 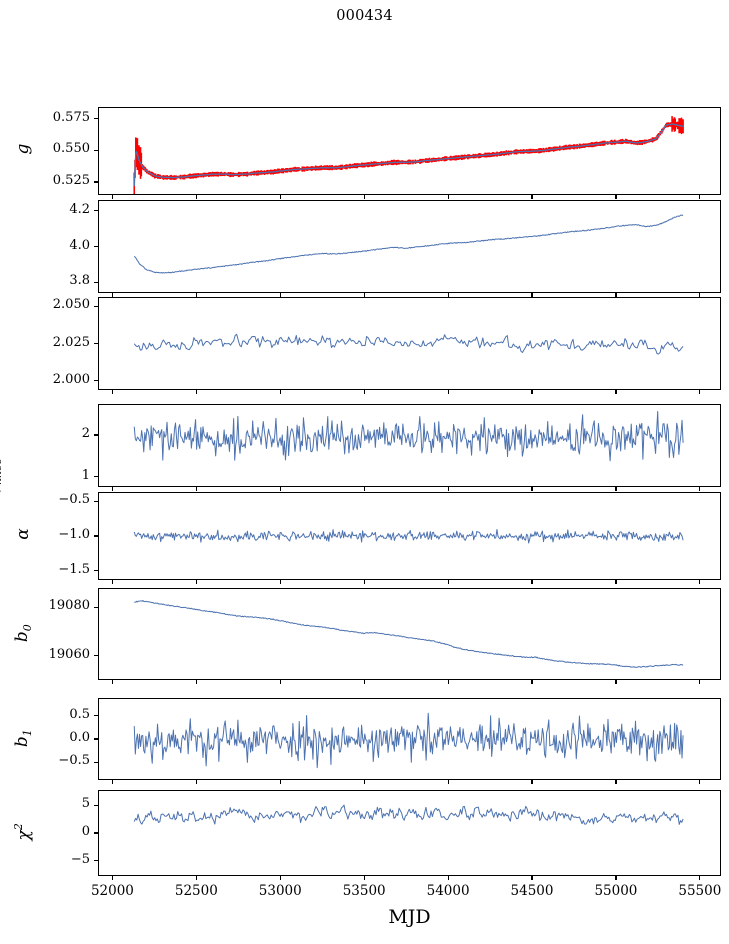 What do you see at coordinates (112, 891) in the screenshot?
I see `x-tick-label: 52000` at bounding box center [112, 891].